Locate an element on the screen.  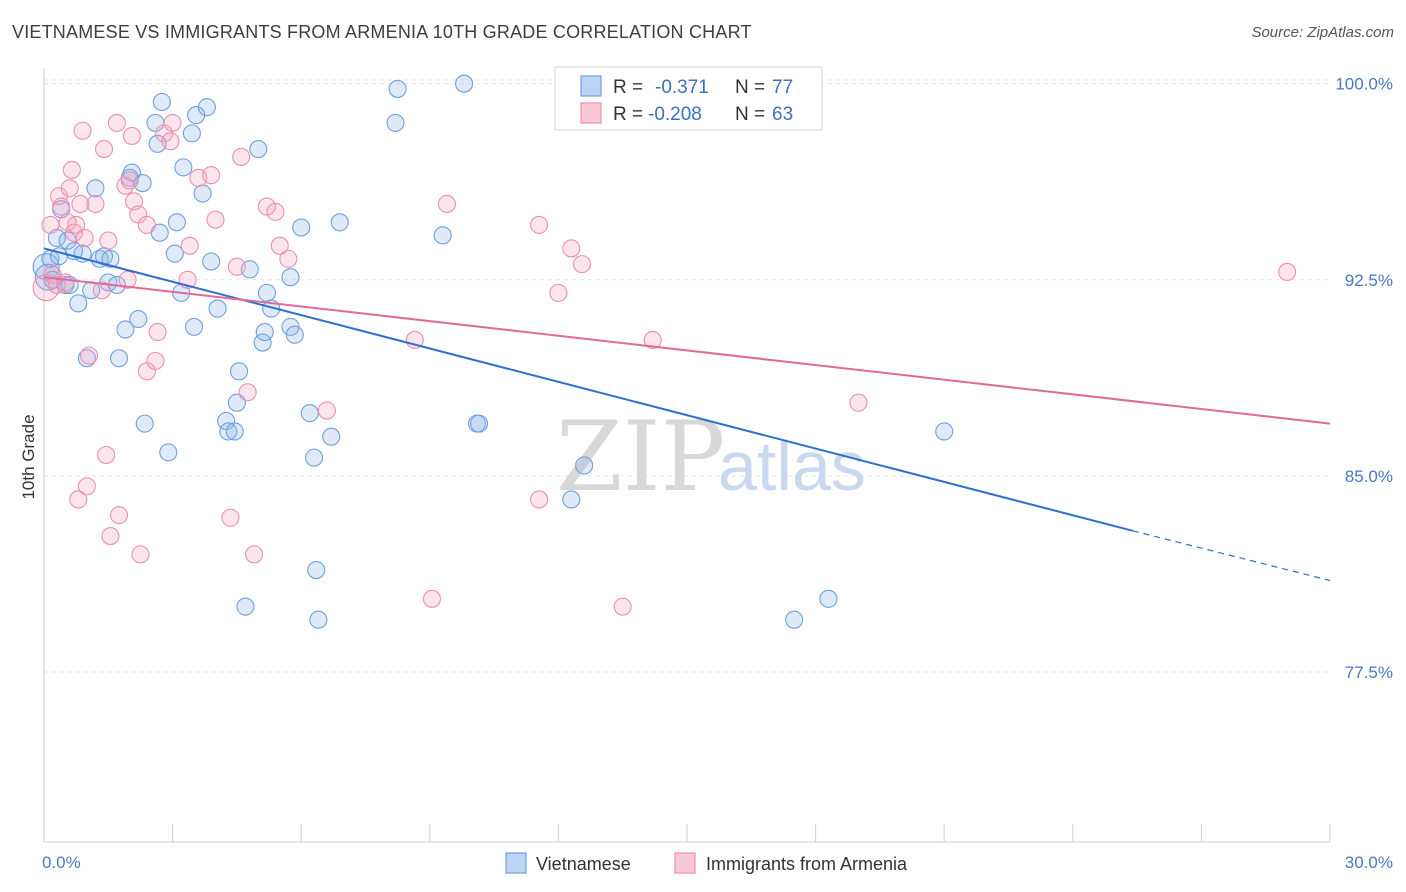
y-axis-label: 10th Grade is located at coordinates (28, 456).